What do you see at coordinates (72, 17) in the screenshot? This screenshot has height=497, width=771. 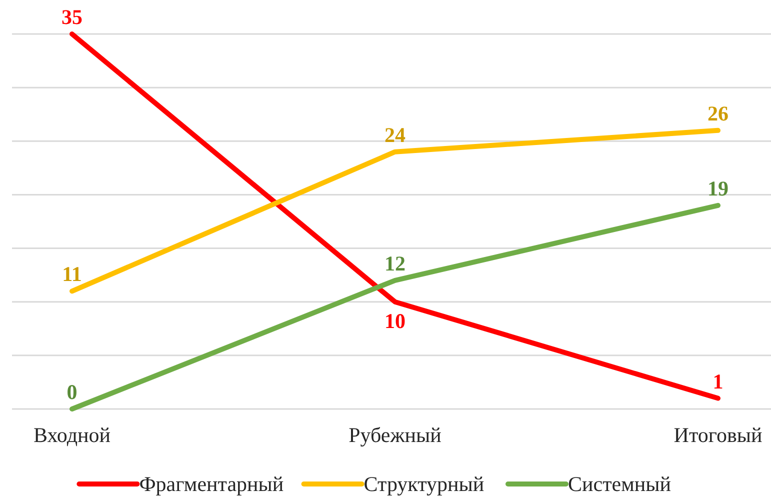 I see `data-label: 35` at bounding box center [72, 17].